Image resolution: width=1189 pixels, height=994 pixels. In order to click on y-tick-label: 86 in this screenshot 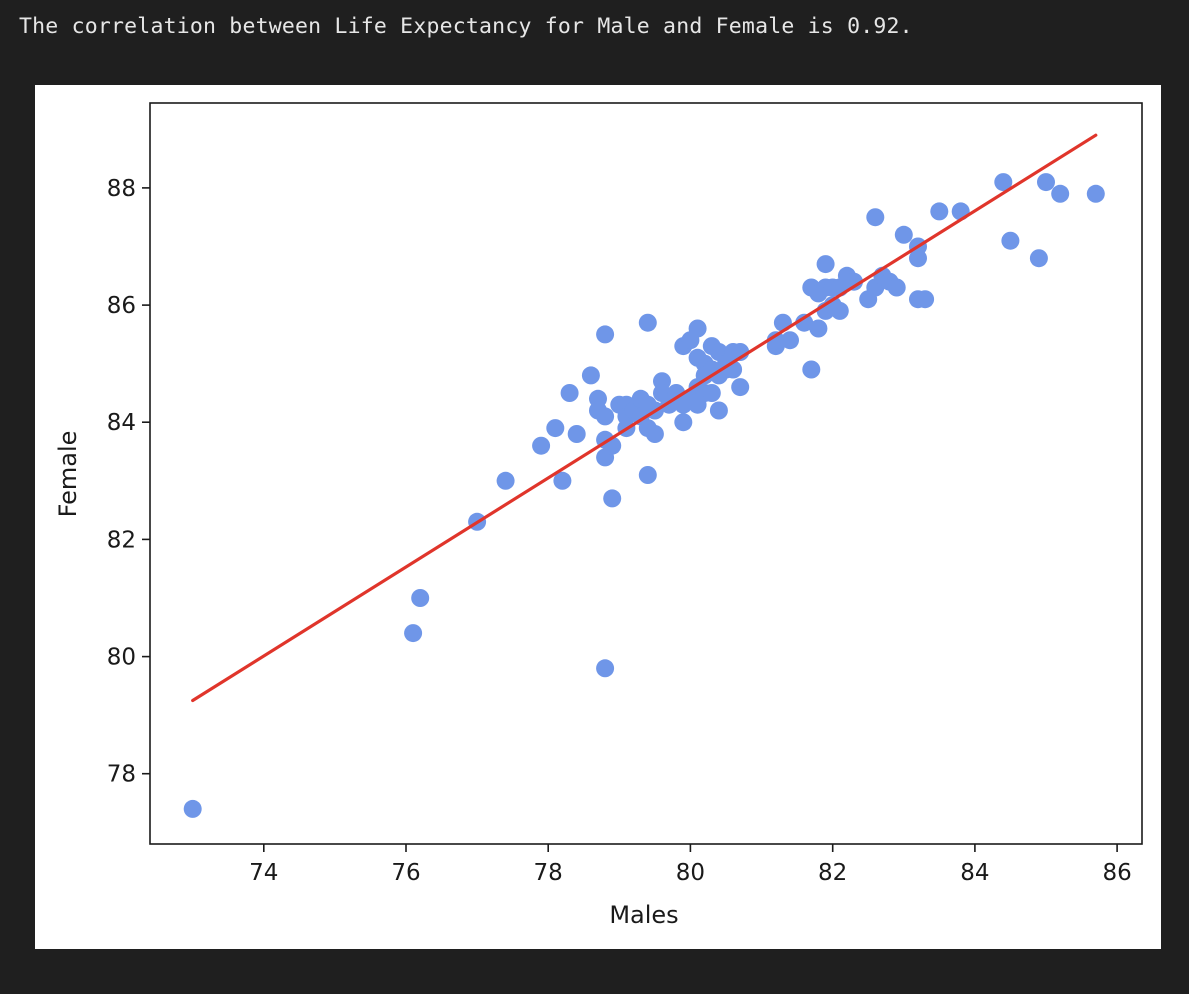, I will do `click(121, 306)`.